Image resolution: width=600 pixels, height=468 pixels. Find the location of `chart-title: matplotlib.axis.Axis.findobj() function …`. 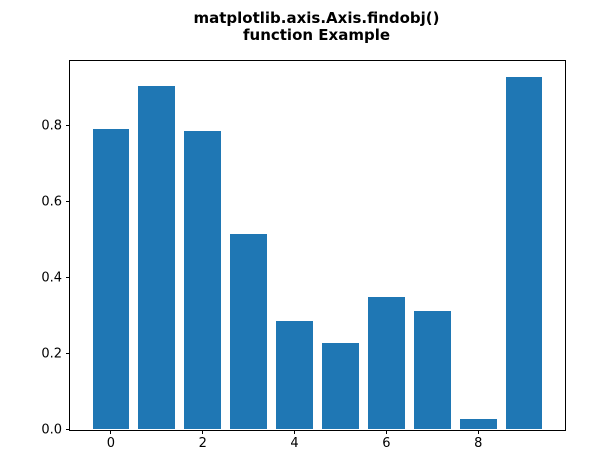

chart-title: matplotlib.axis.Axis.findobj() function … is located at coordinates (316, 27).